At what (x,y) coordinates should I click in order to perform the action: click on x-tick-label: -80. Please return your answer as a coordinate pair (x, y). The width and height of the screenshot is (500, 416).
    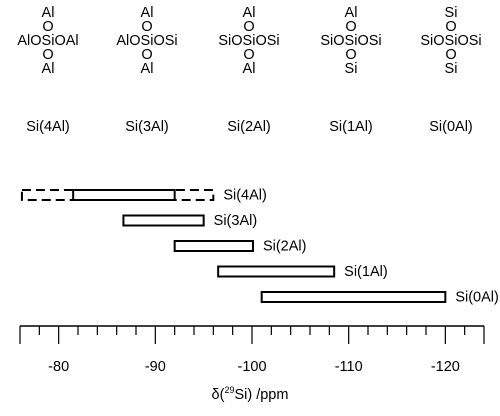
    Looking at the image, I should click on (58, 367).